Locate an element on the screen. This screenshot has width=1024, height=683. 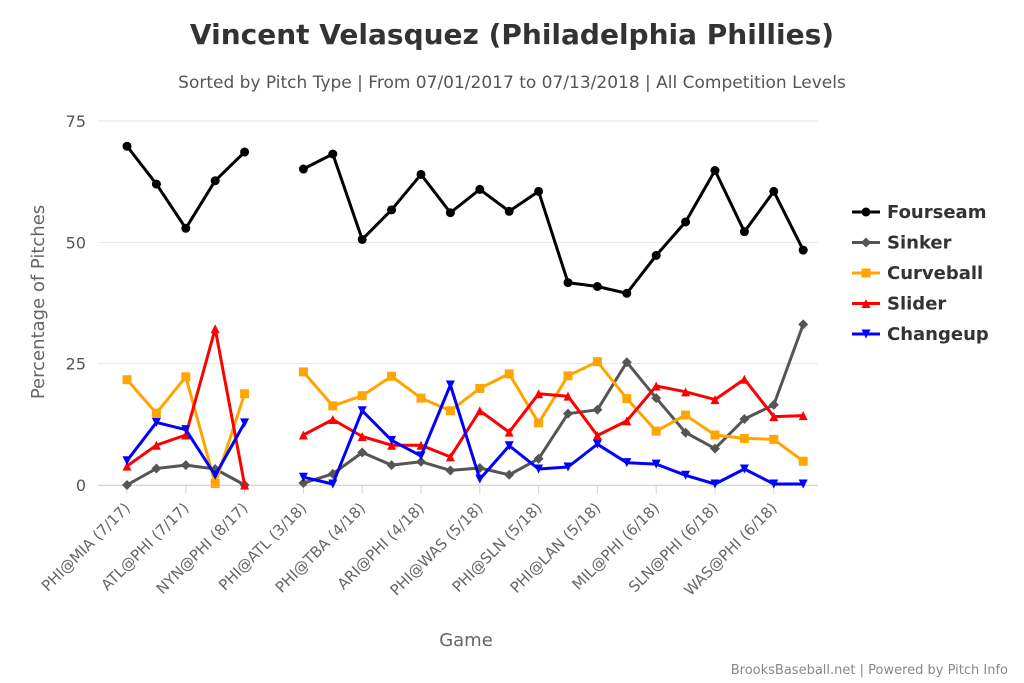
legend-label: Slider is located at coordinates (916, 304).